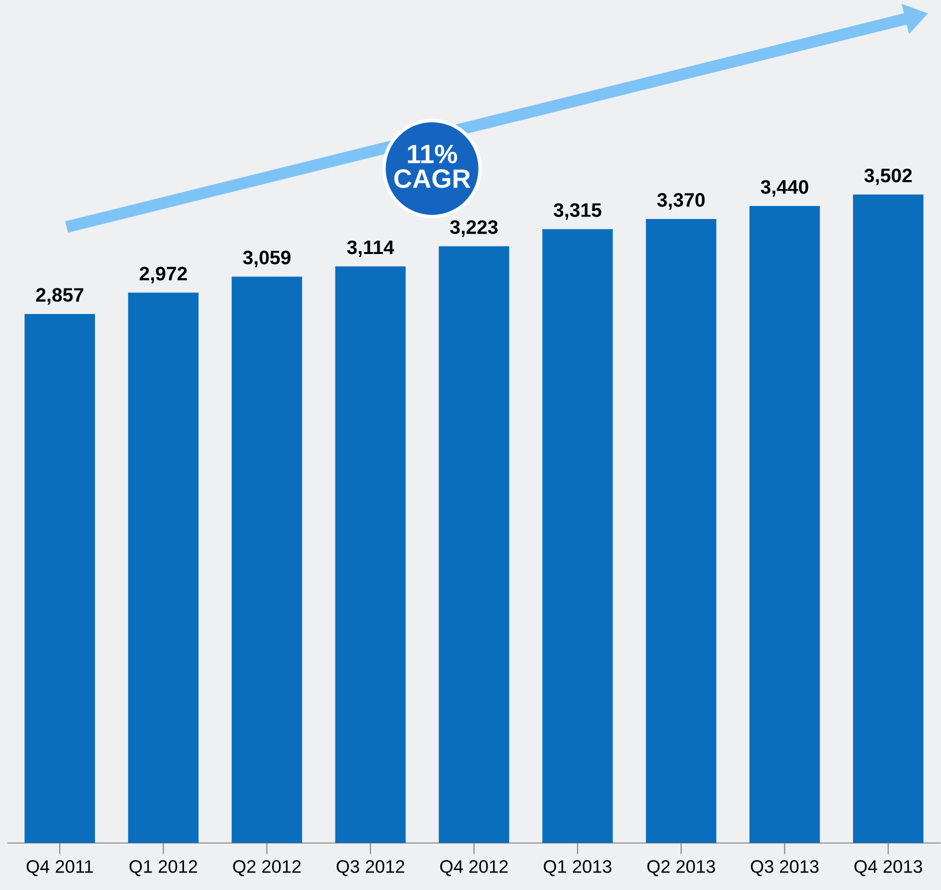 This screenshot has width=941, height=890. Describe the element at coordinates (888, 868) in the screenshot. I see `x-tick-label: Q4 2013` at that location.